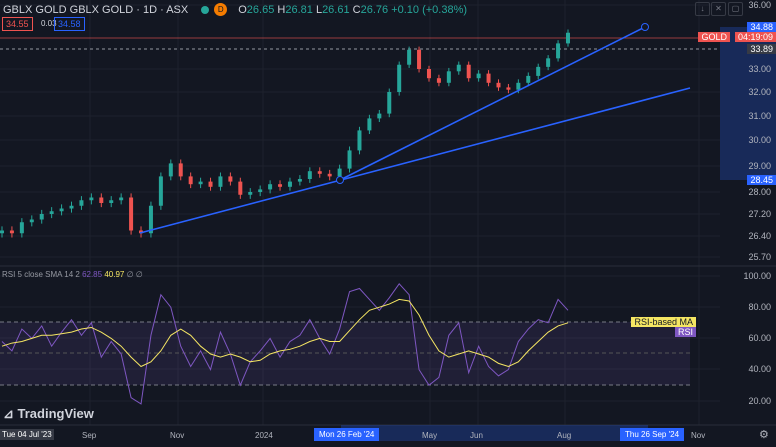 Image resolution: width=776 pixels, height=447 pixels. I want to click on price-tick: 36.00, so click(759, 5).